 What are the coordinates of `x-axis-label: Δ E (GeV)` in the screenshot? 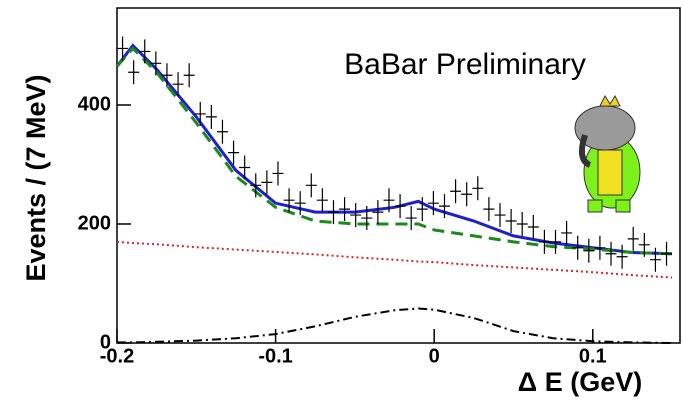 It's located at (580, 382).